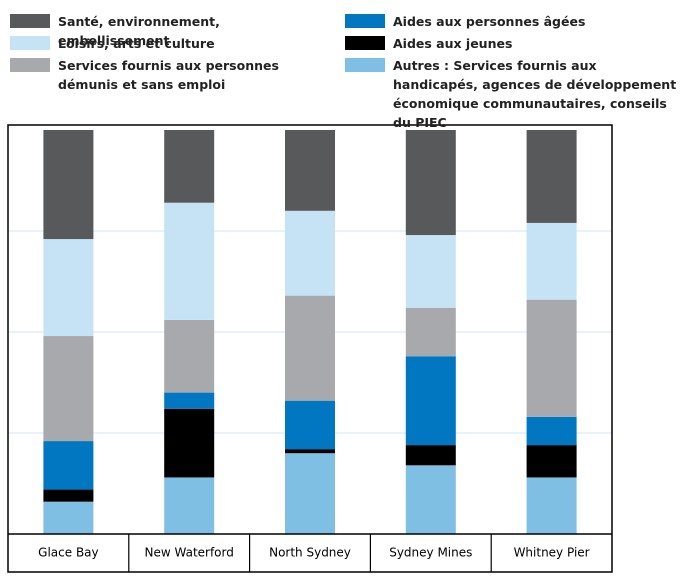 The height and width of the screenshot is (586, 682). I want to click on legend-item: Santé, environnement, embellissement, so click(164, 31).